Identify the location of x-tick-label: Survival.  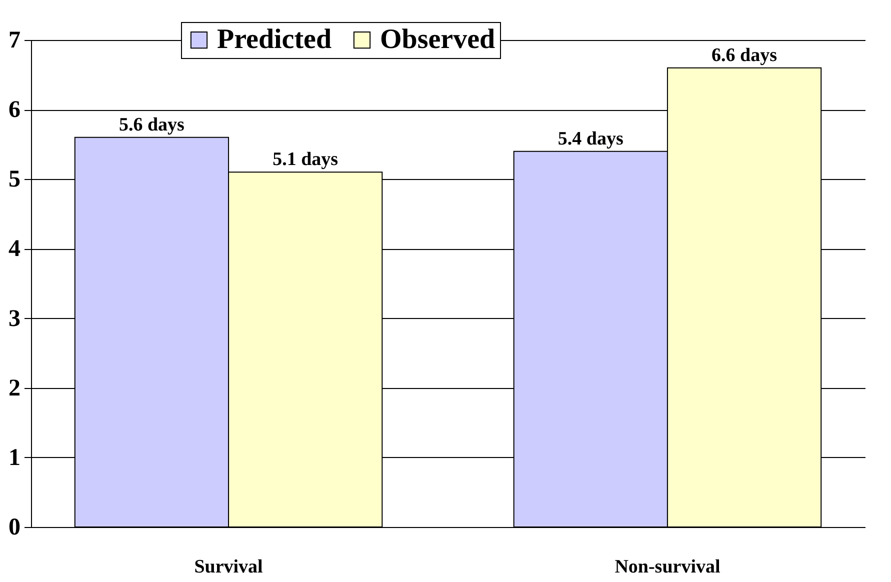
(228, 567).